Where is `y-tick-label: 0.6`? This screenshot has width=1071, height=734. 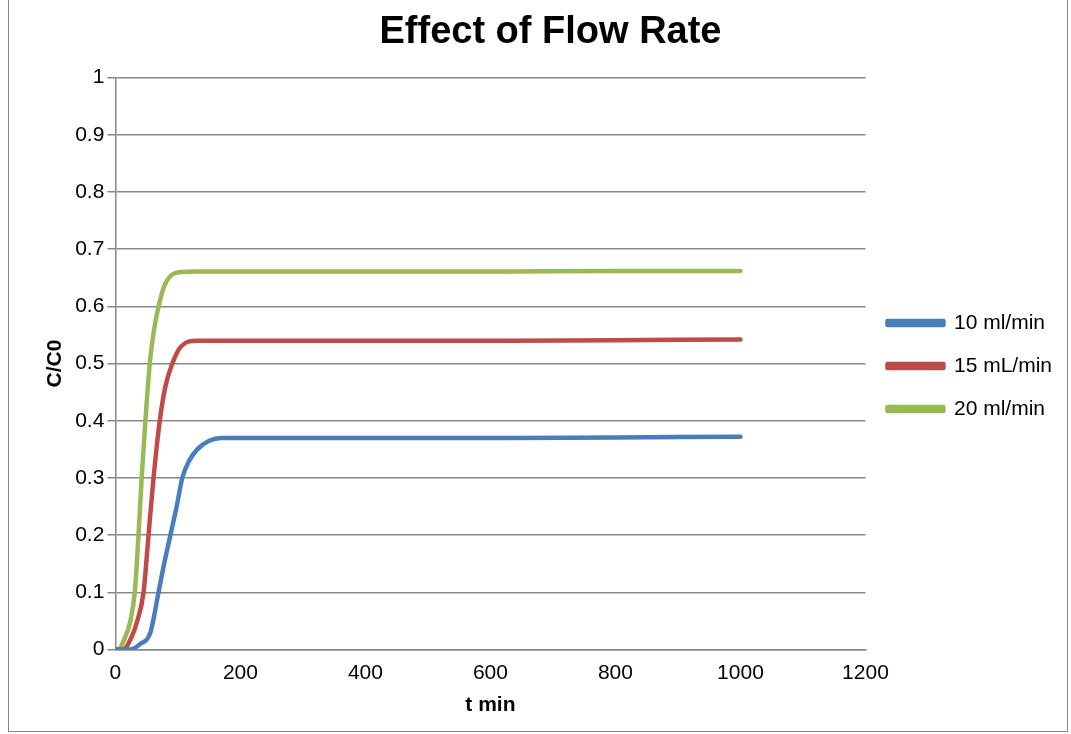 y-tick-label: 0.6 is located at coordinates (90, 305).